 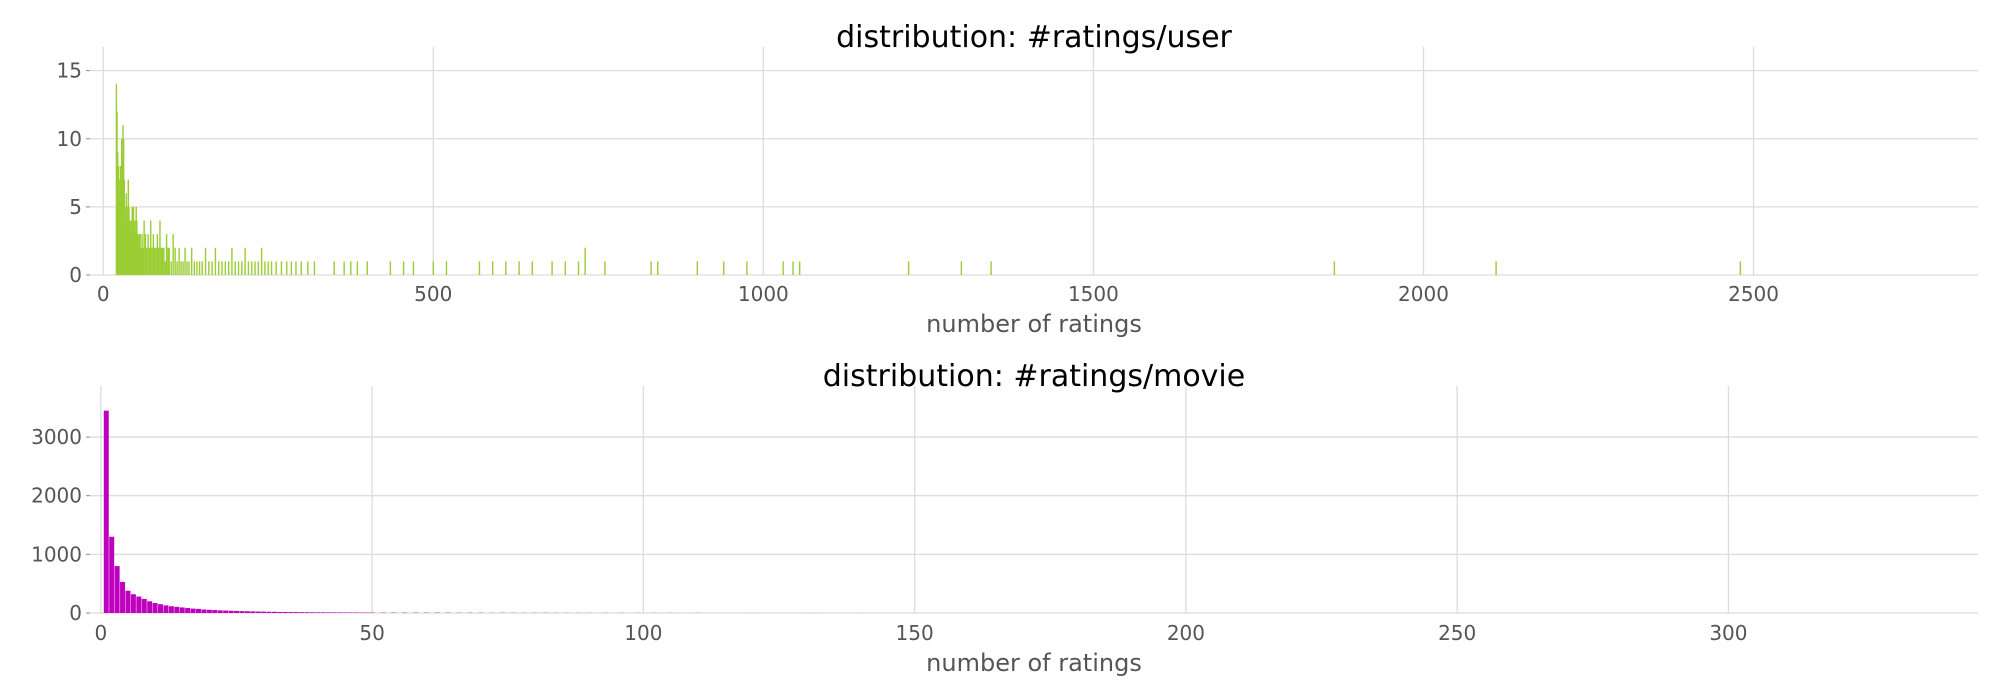 I want to click on y-axis-ticks: 0 5 10 15, so click(x=73, y=173).